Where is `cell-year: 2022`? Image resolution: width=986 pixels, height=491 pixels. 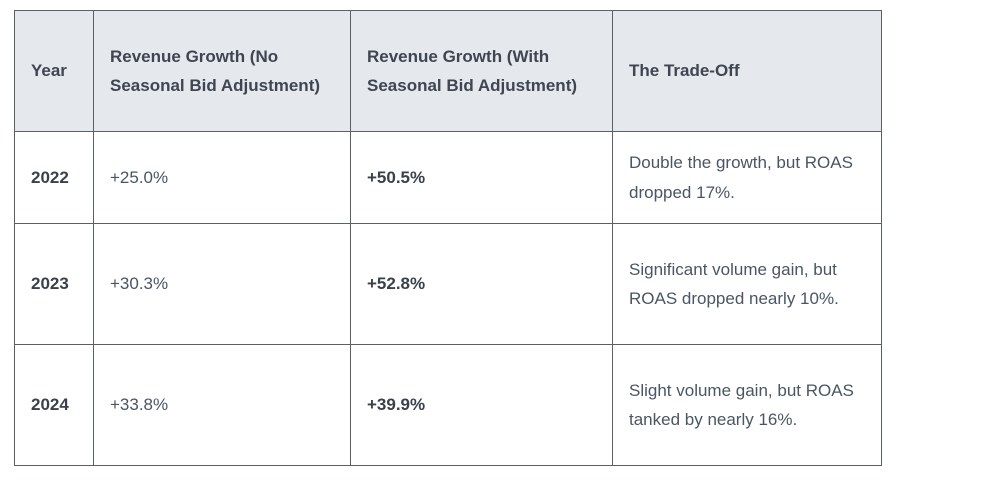 cell-year: 2022 is located at coordinates (54, 177).